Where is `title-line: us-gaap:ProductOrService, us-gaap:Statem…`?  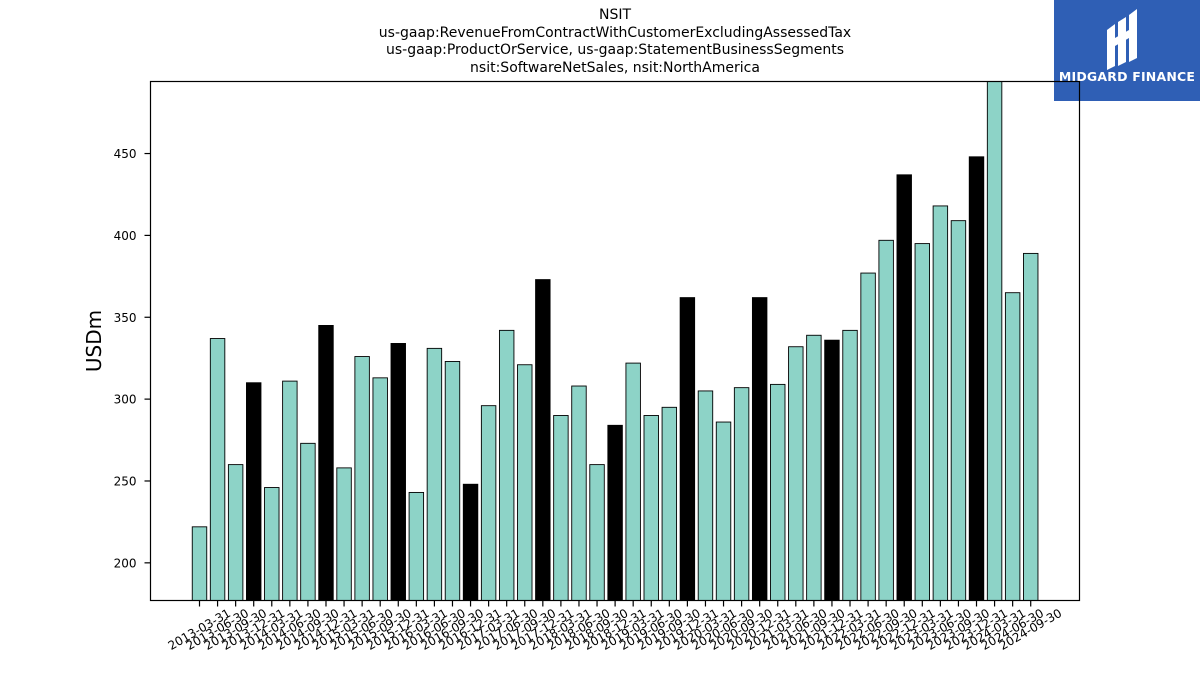
title-line: us-gaap:ProductOrService, us-gaap:Statem… is located at coordinates (614, 50).